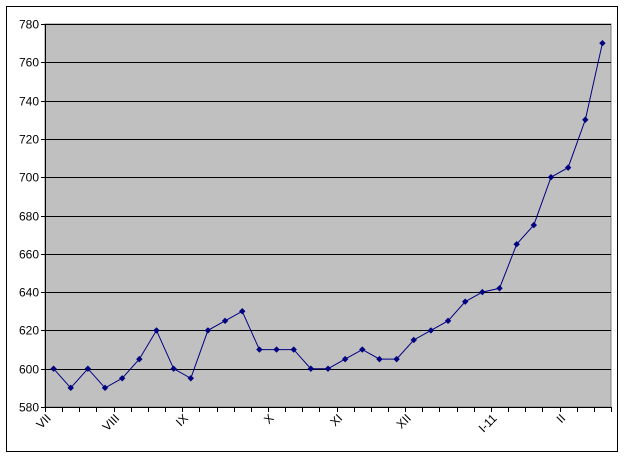  What do you see at coordinates (29, 25) in the screenshot?
I see `y-tick-label: 780` at bounding box center [29, 25].